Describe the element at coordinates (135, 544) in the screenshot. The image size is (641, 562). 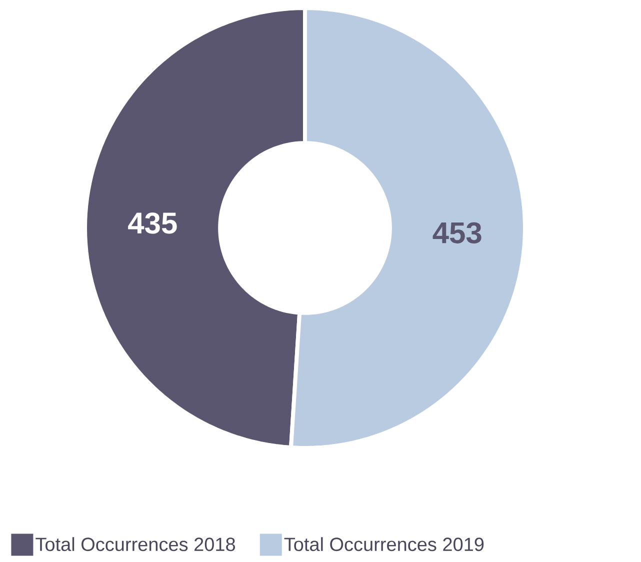
I see `legend-label: Total Occurrences 2018` at that location.